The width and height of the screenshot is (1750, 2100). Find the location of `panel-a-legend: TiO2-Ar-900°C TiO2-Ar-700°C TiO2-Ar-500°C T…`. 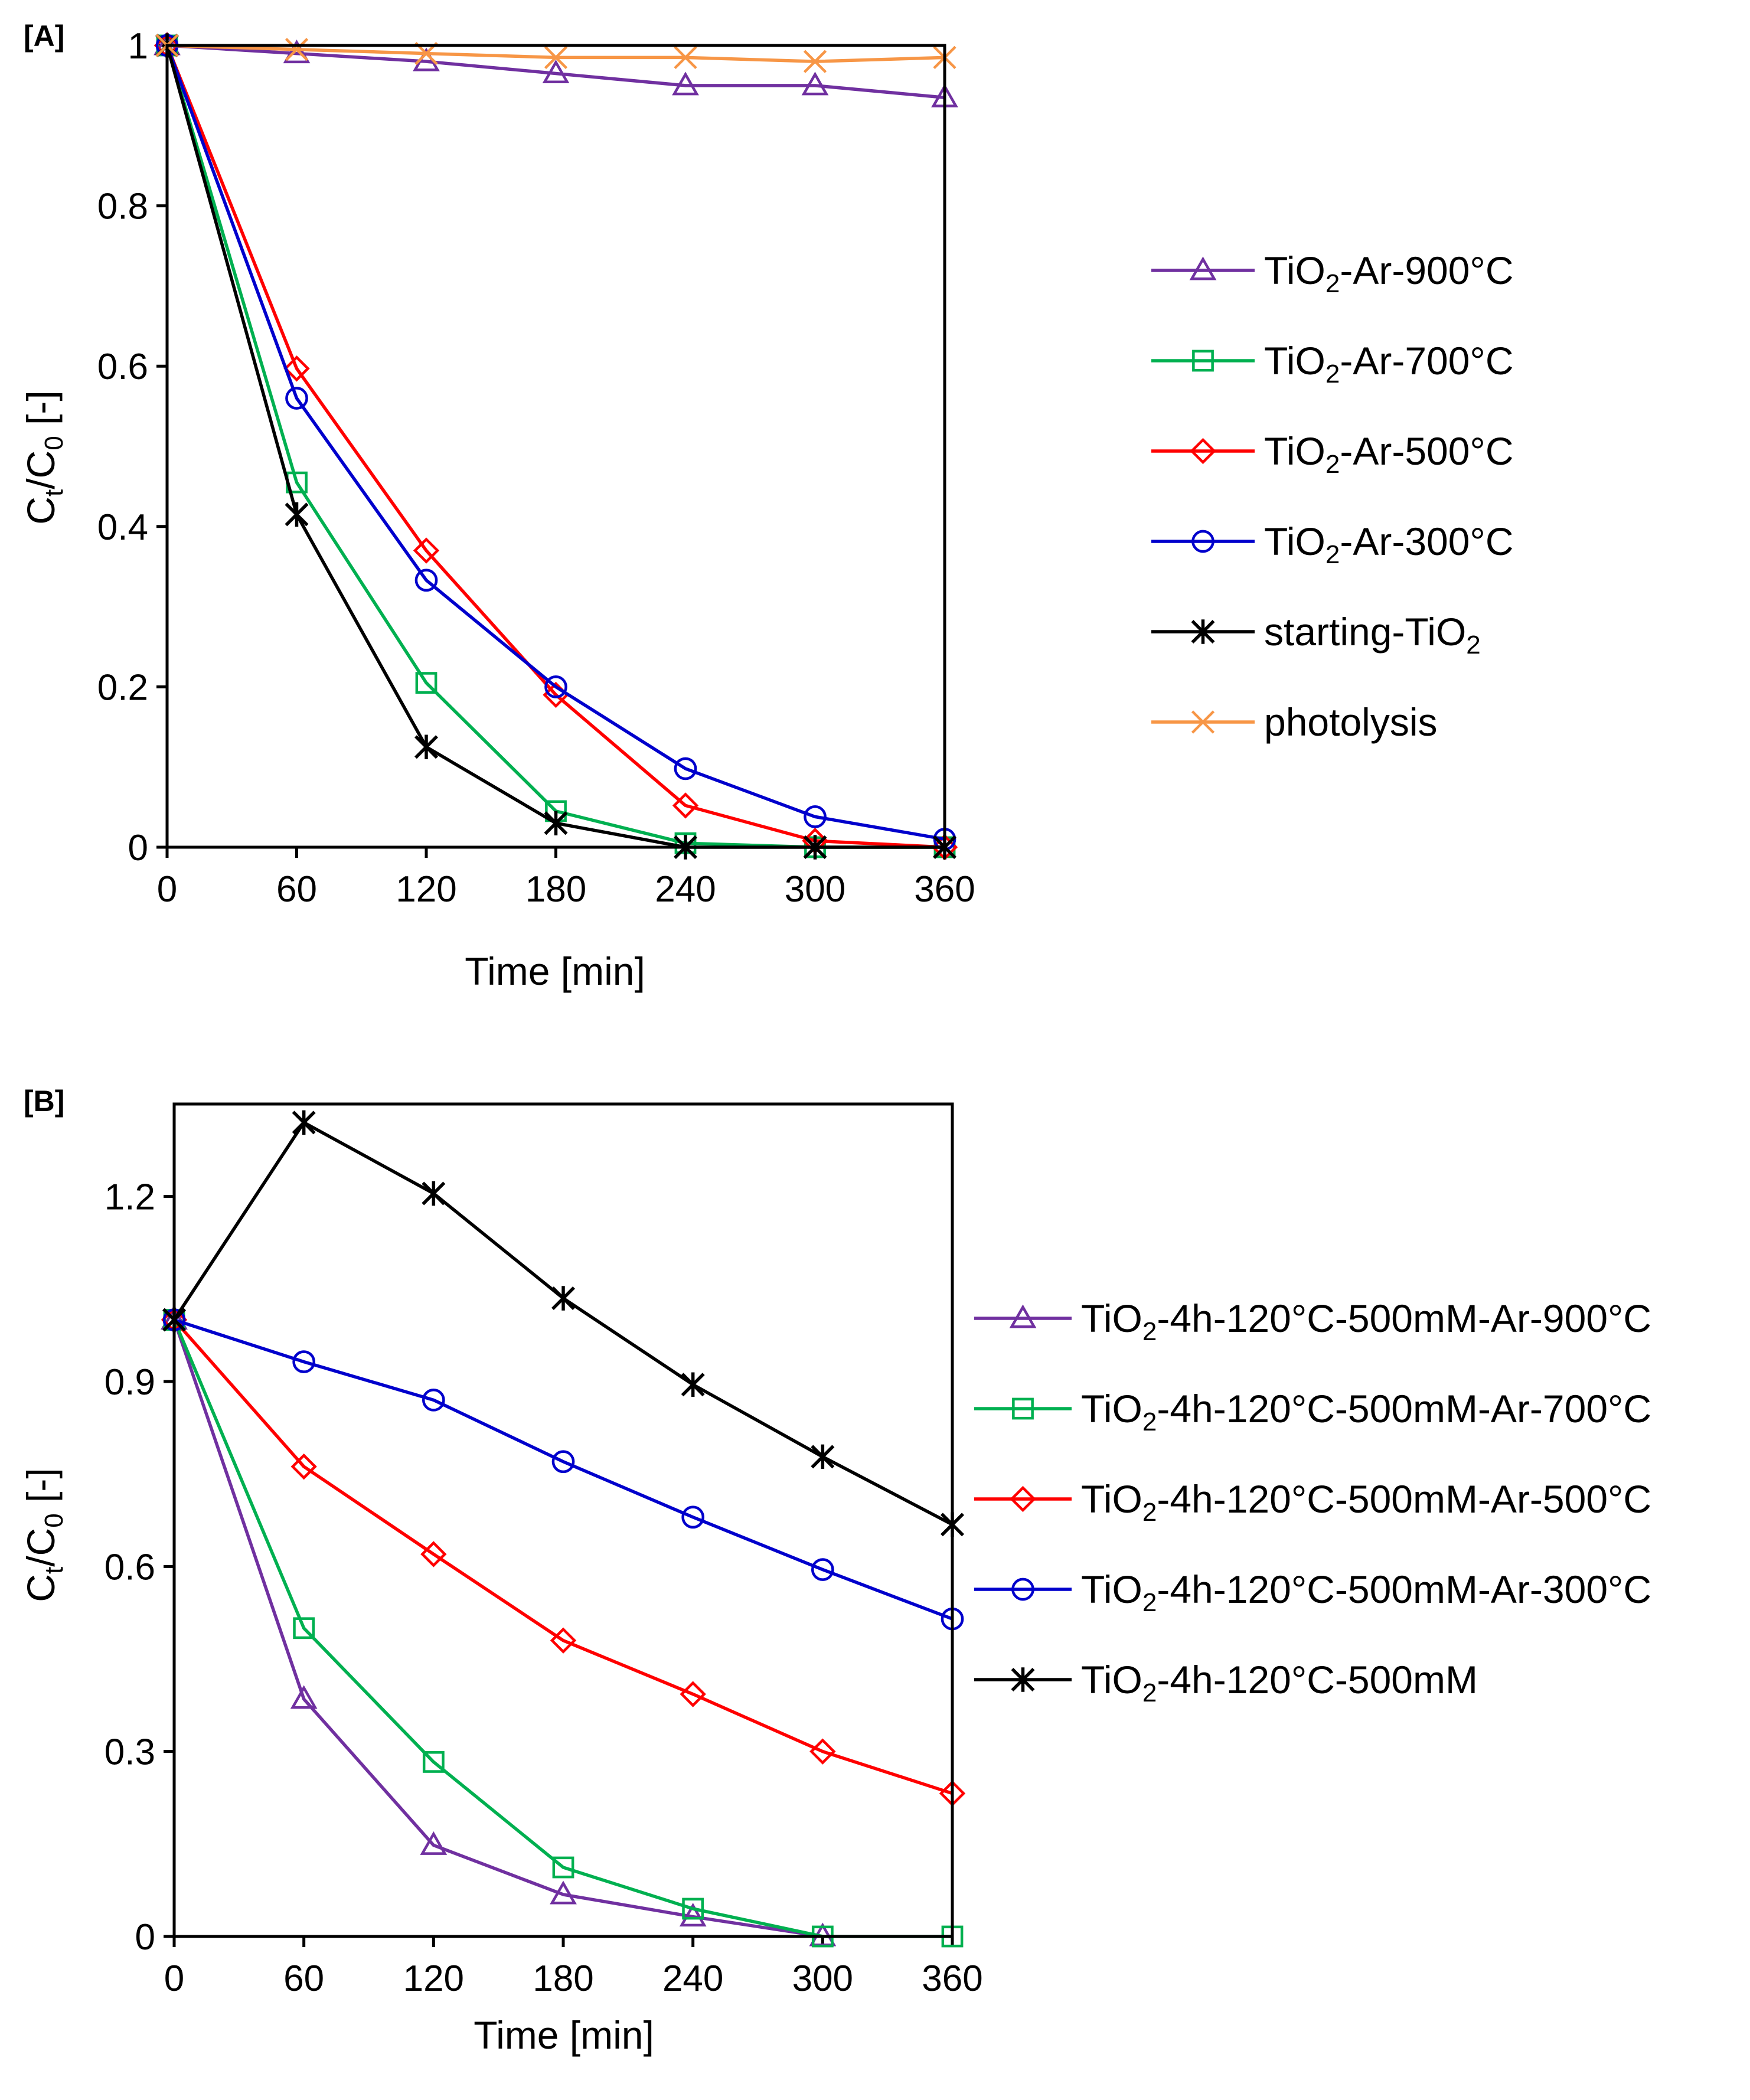

panel-a-legend: TiO2-Ar-900°C TiO2-Ar-700°C TiO2-Ar-500°C T… is located at coordinates (1332, 497).